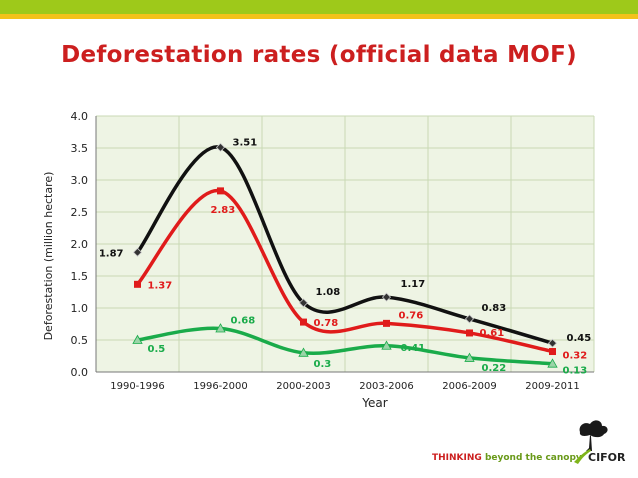  Describe the element at coordinates (80, 276) in the screenshot. I see `y-tick-label: 1.5` at that location.